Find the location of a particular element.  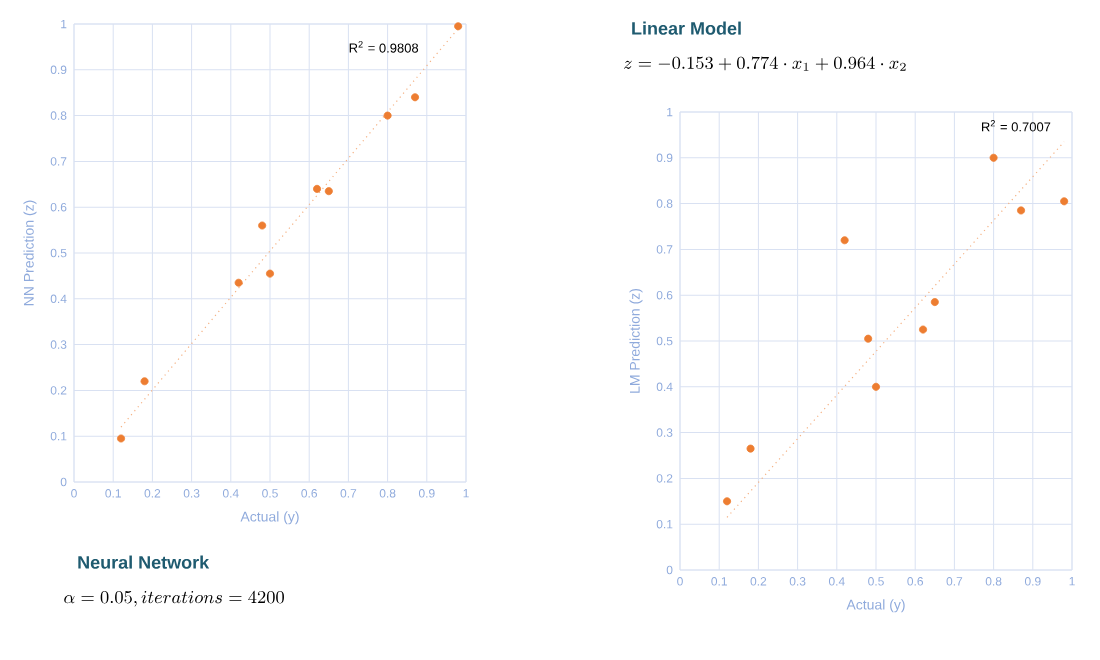

text: Neural Network is located at coordinates (144, 562).